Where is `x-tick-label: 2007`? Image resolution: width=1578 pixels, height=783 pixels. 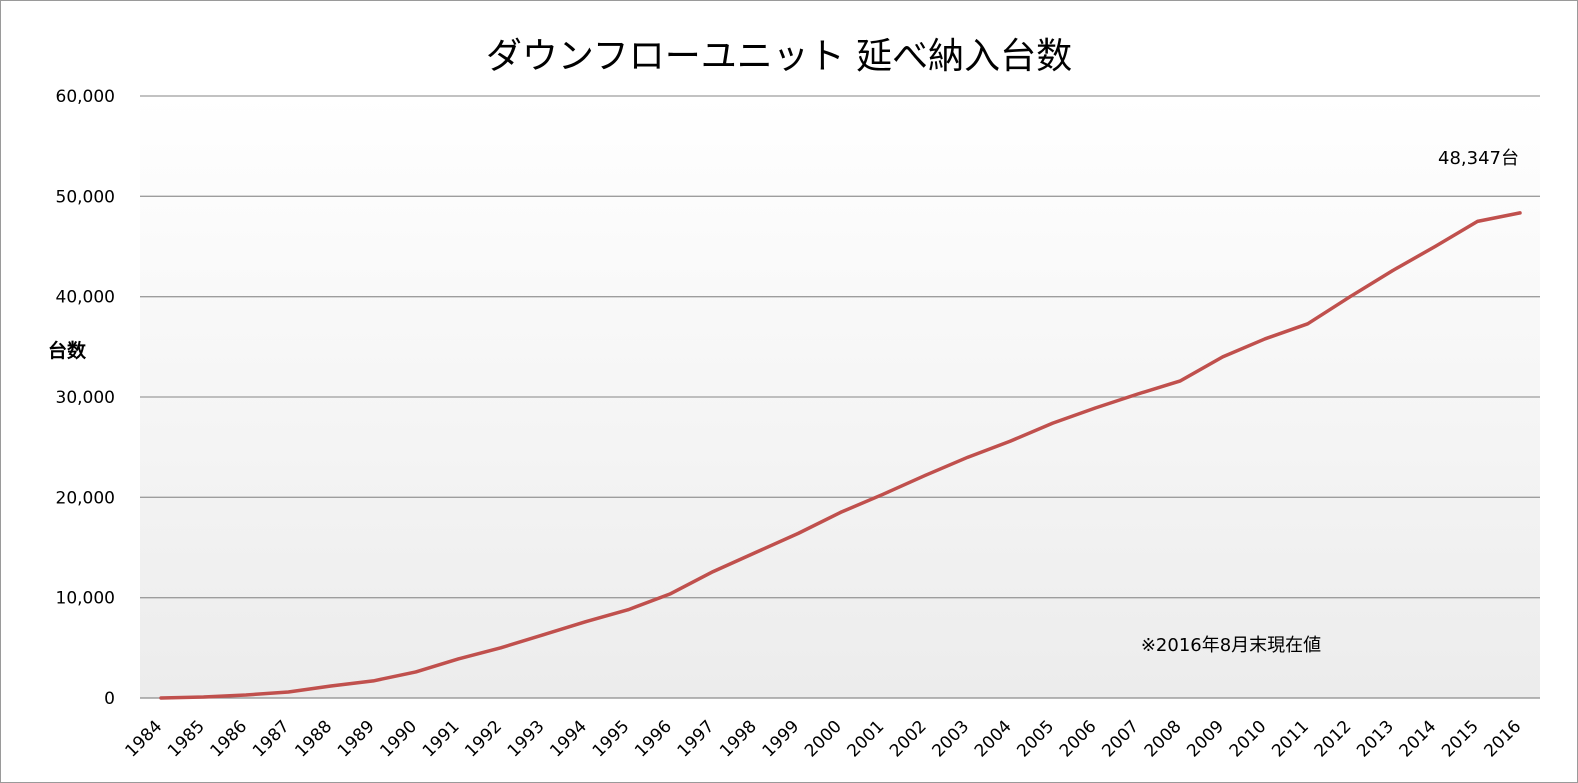
x-tick-label: 2007 is located at coordinates (1120, 739).